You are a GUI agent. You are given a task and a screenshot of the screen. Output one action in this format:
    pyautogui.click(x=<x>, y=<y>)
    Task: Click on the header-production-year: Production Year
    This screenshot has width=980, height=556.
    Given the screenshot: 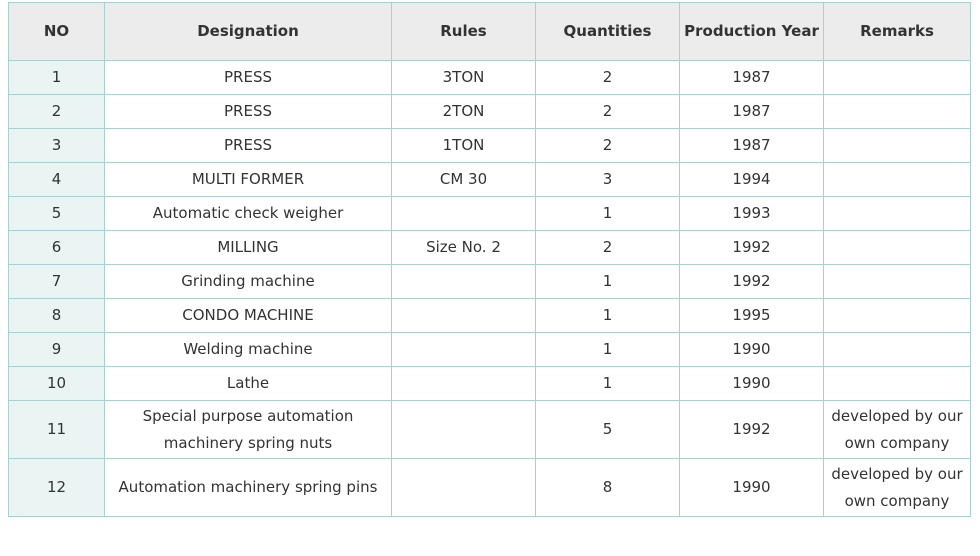 What is the action you would take?
    pyautogui.click(x=751, y=31)
    